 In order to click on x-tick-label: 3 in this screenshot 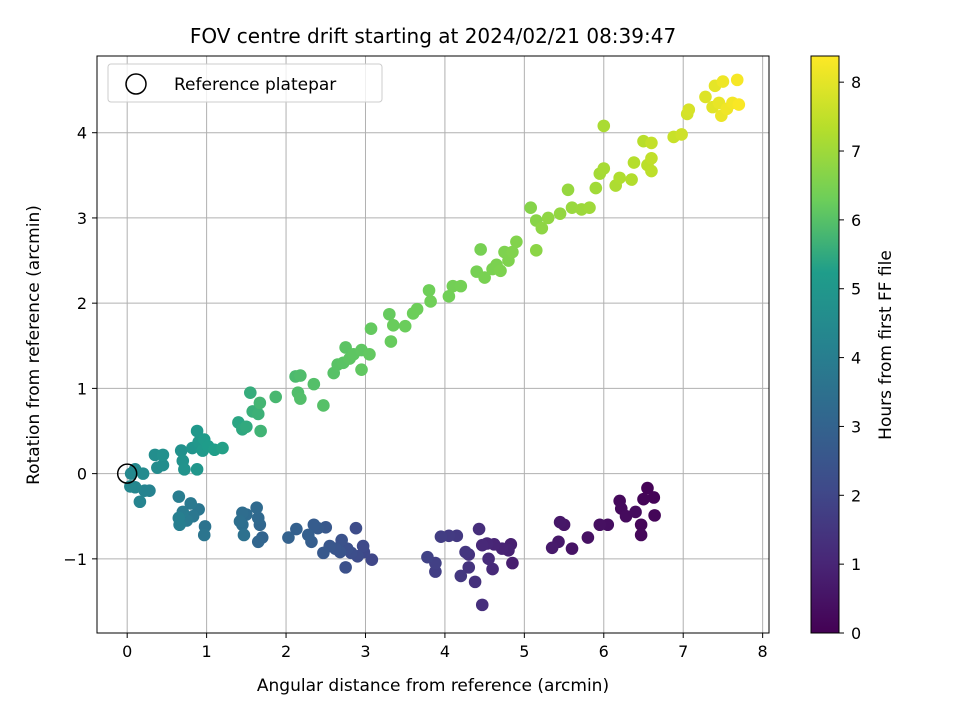, I will do `click(365, 651)`.